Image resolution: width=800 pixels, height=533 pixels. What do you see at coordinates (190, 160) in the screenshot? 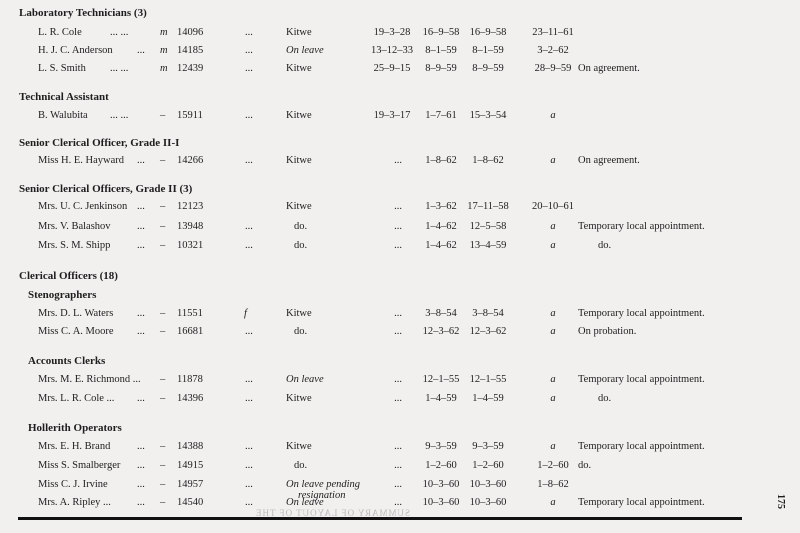
I see `staff-number: 14266` at bounding box center [190, 160].